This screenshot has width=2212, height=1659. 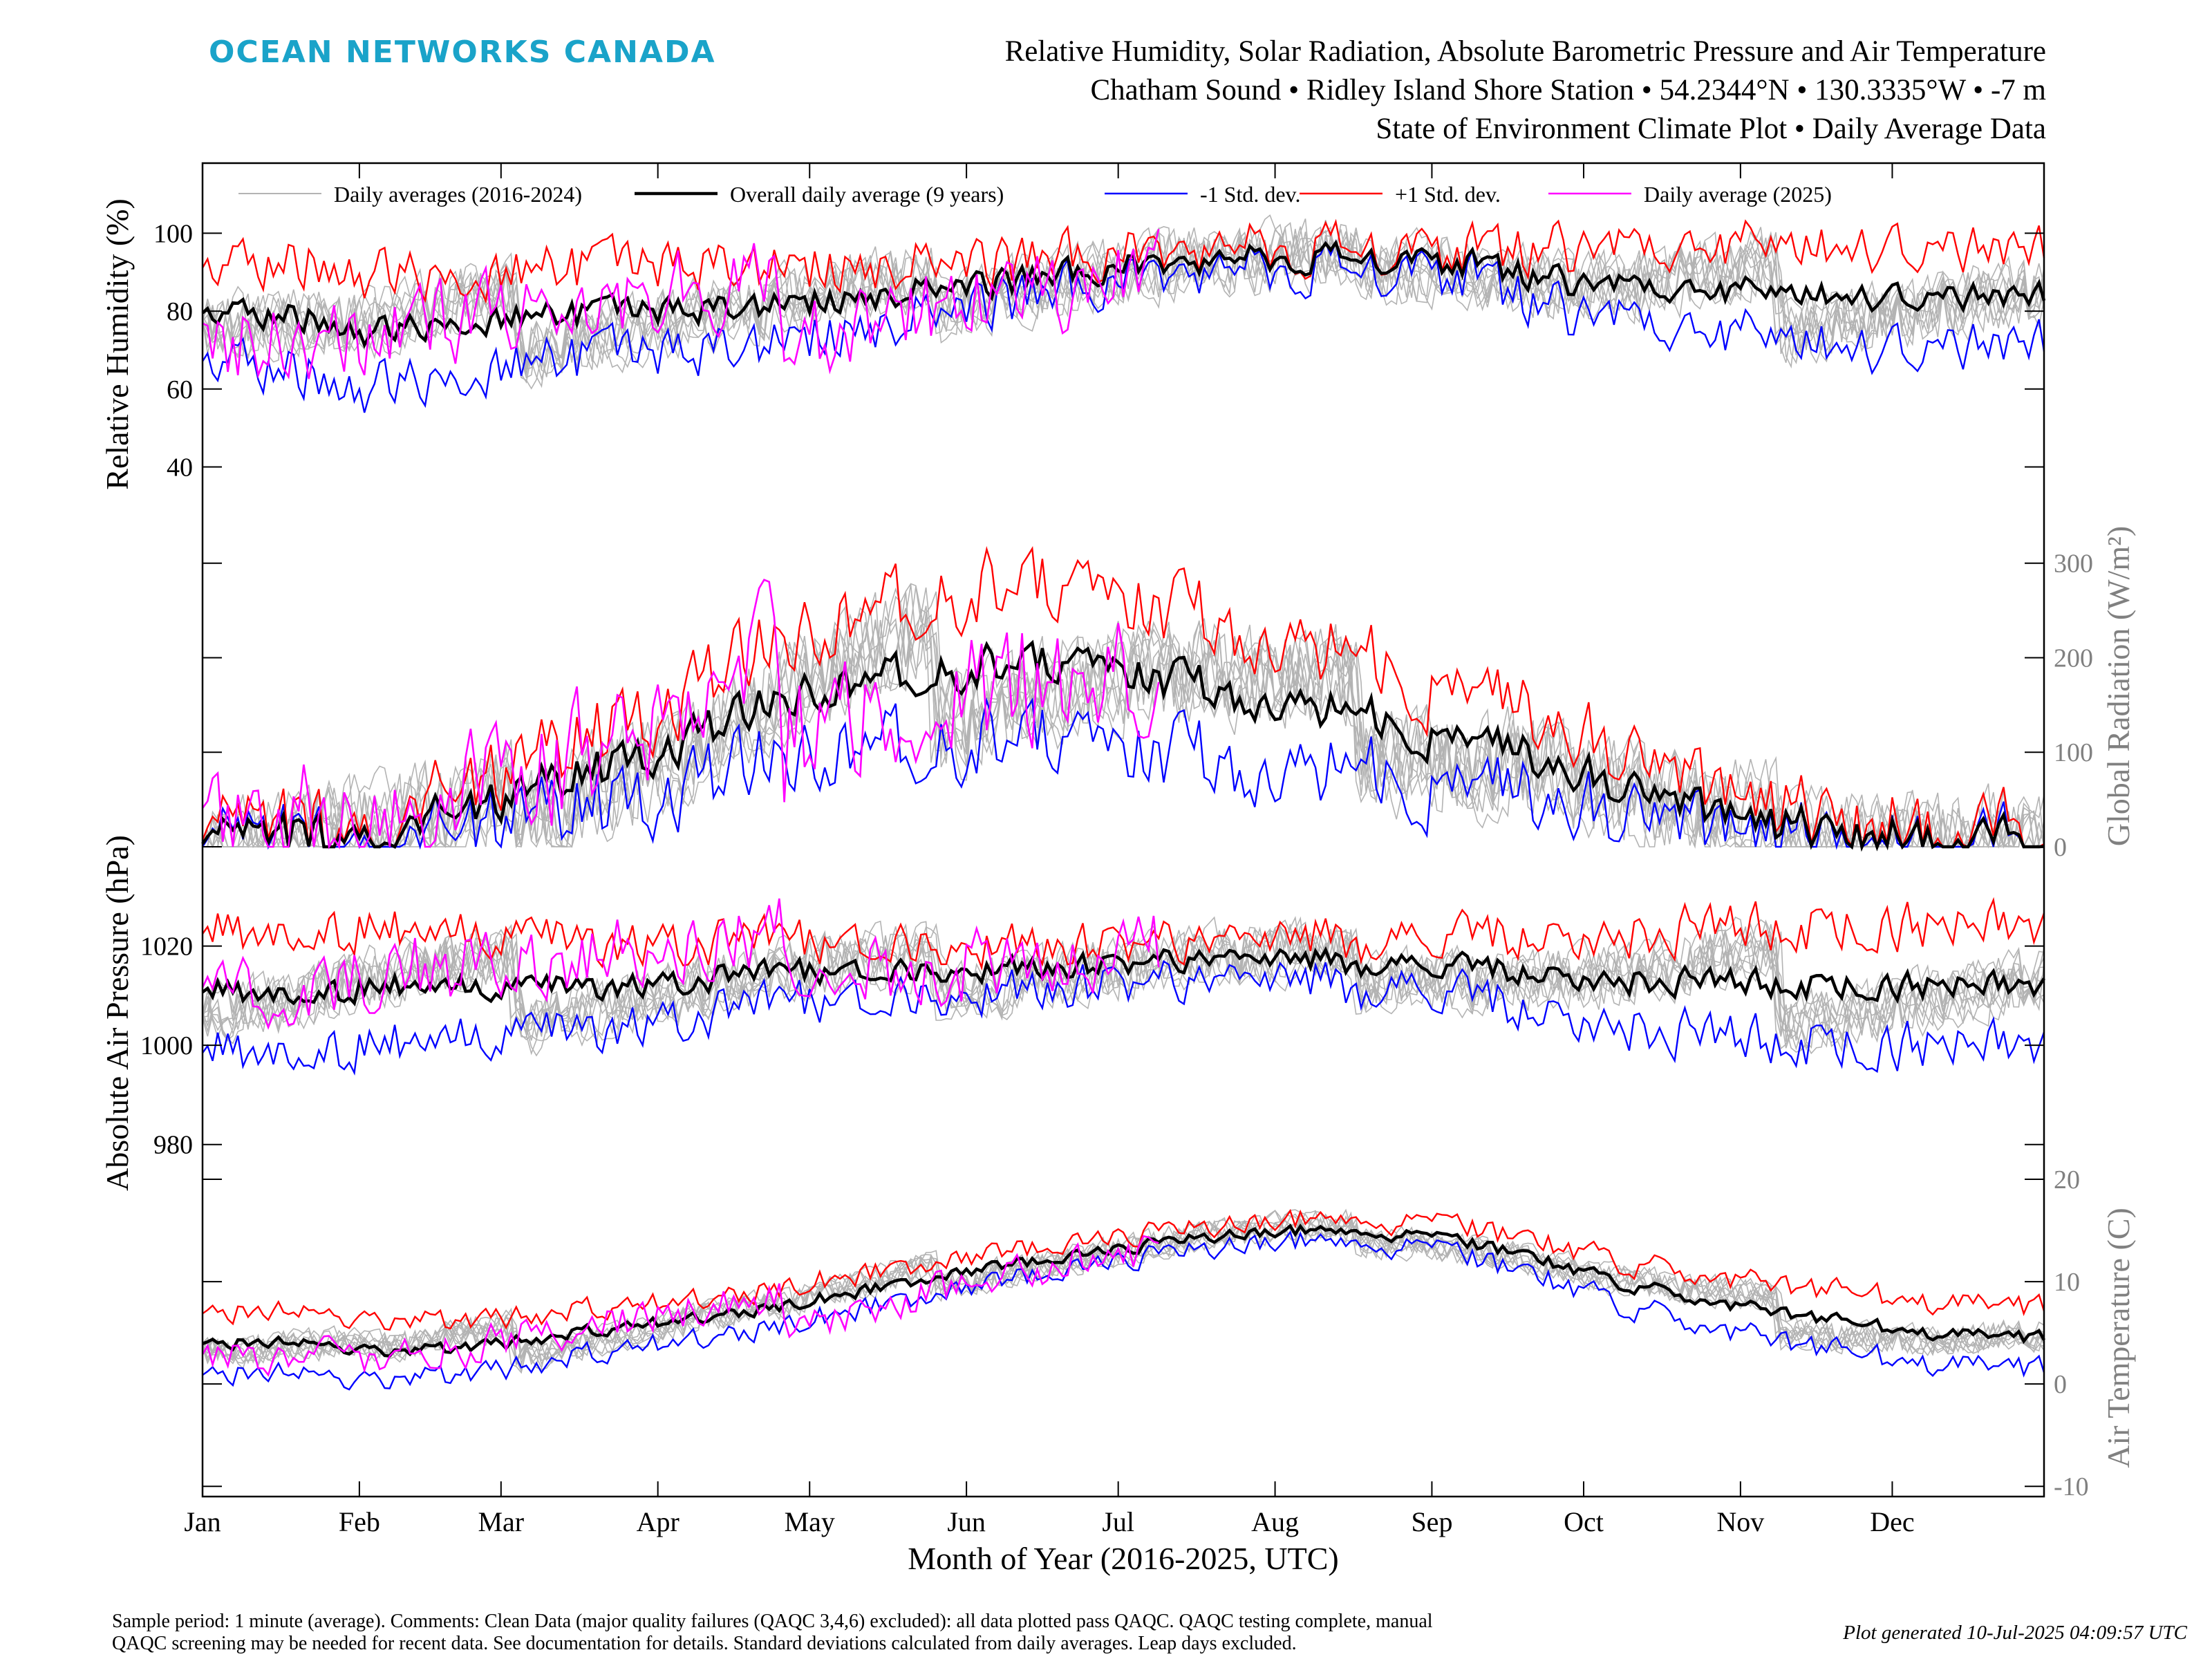 I want to click on x-tick-label-Jul: Jul, so click(x=1118, y=1521).